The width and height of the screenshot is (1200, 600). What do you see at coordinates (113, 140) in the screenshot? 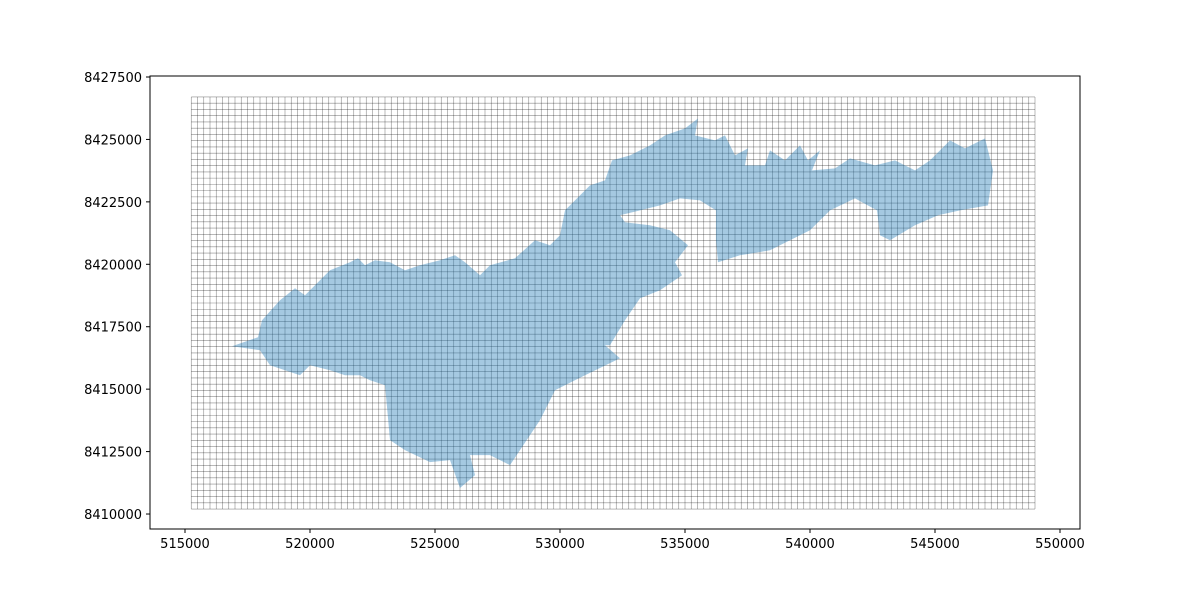
I see `y-tick-label: 8425000` at bounding box center [113, 140].